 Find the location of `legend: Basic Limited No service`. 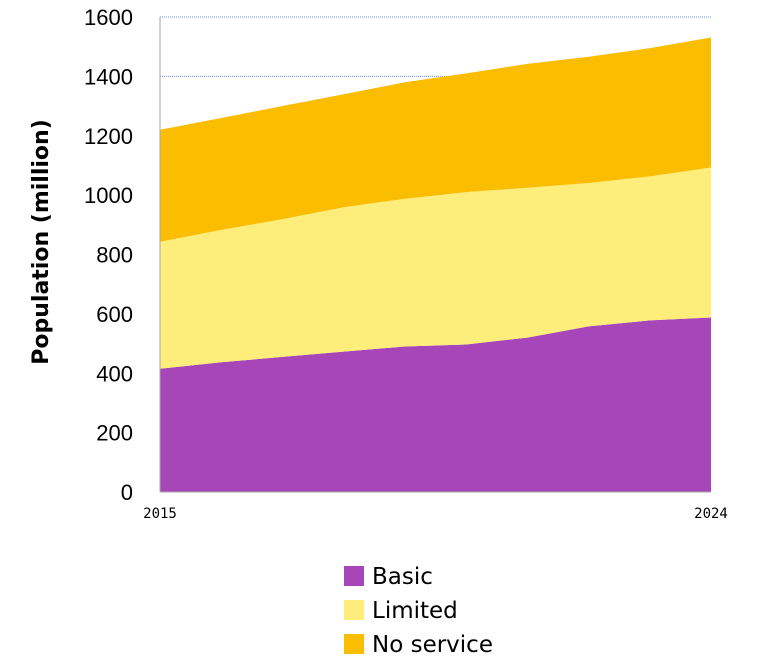

legend: Basic Limited No service is located at coordinates (418, 611).